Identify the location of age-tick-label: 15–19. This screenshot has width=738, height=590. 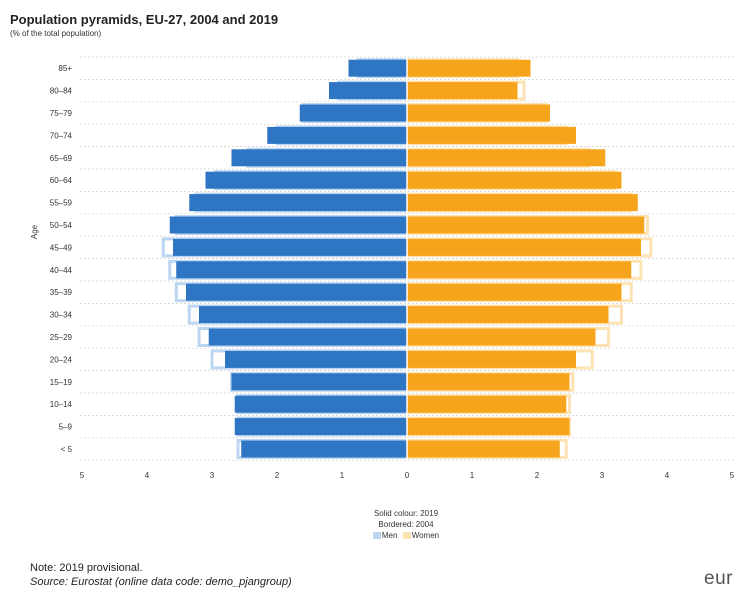
(61, 382).